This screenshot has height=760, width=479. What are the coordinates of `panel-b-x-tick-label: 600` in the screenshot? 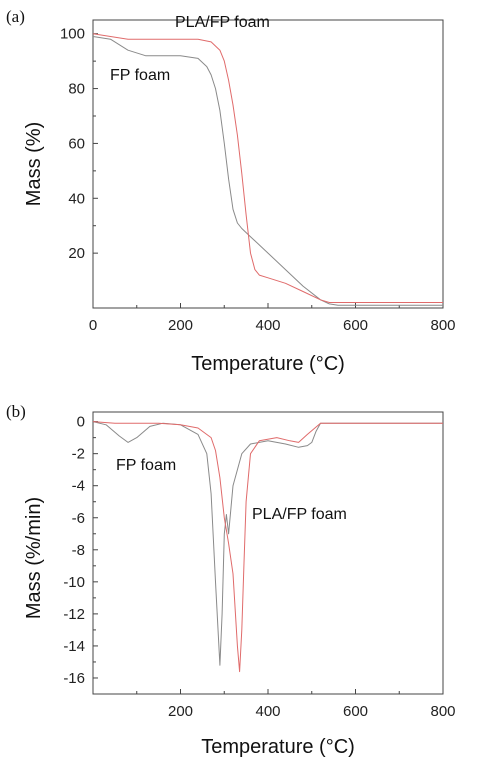 It's located at (355, 711).